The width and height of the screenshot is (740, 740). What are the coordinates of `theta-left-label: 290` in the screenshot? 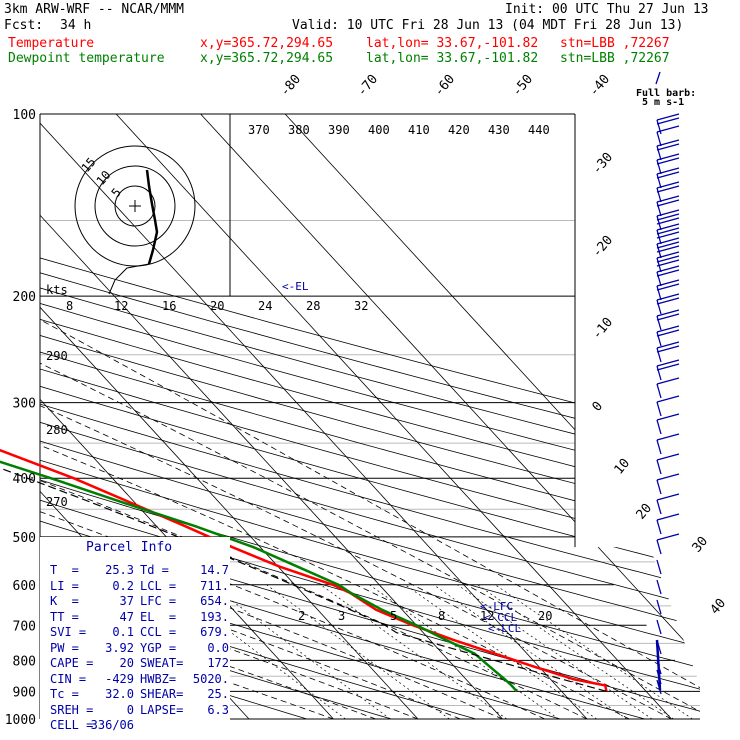 It's located at (57, 356).